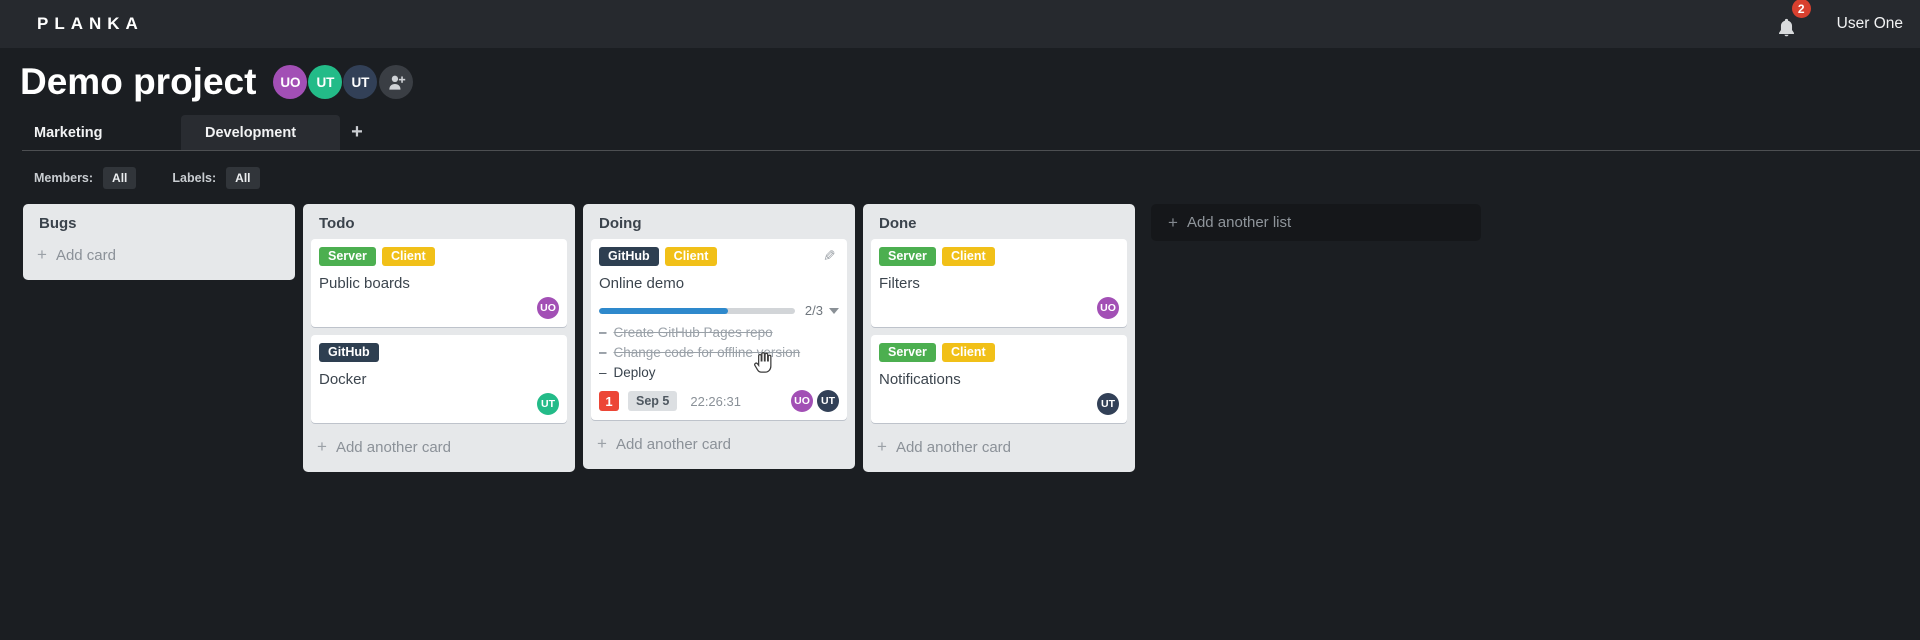 This screenshot has height=640, width=1920. I want to click on add-list-label: Add another list, so click(1239, 222).